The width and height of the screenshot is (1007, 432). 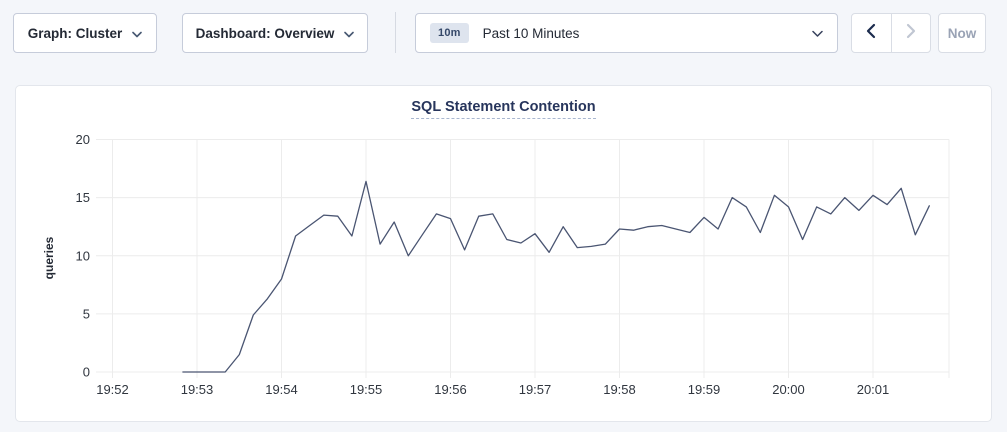 I want to click on y-tick-label: 20, so click(x=83, y=139).